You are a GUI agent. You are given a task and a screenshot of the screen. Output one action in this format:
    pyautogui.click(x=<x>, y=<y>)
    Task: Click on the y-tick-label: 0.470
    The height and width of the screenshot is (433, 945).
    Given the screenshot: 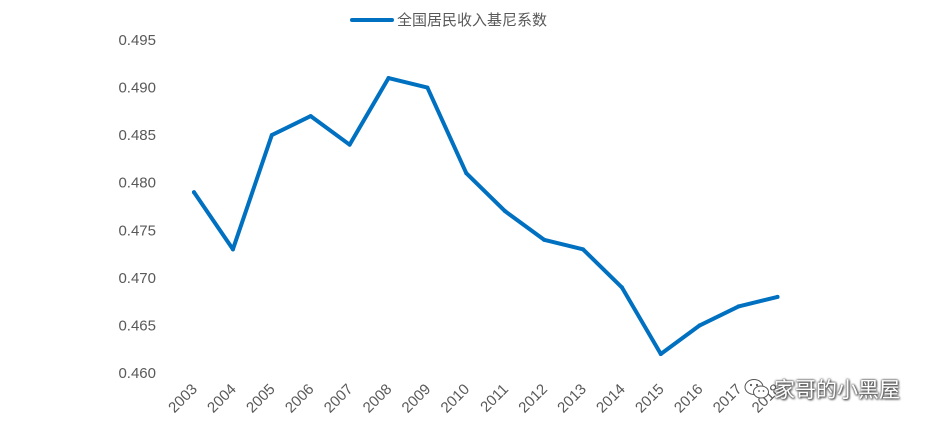 What is the action you would take?
    pyautogui.click(x=137, y=278)
    